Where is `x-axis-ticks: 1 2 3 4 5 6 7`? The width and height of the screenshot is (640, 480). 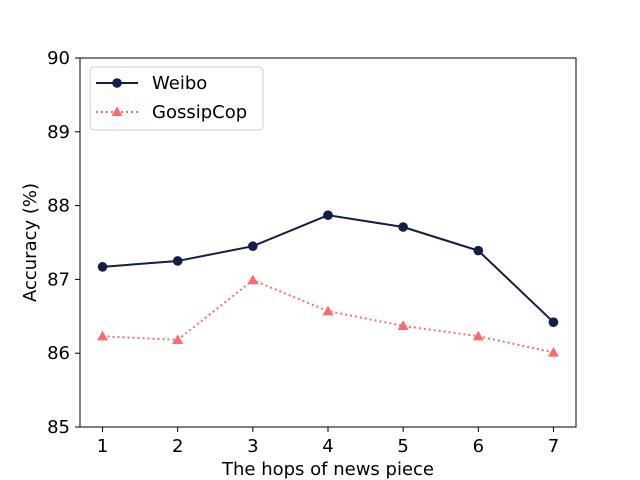 x-axis-ticks: 1 2 3 4 5 6 7 is located at coordinates (328, 442).